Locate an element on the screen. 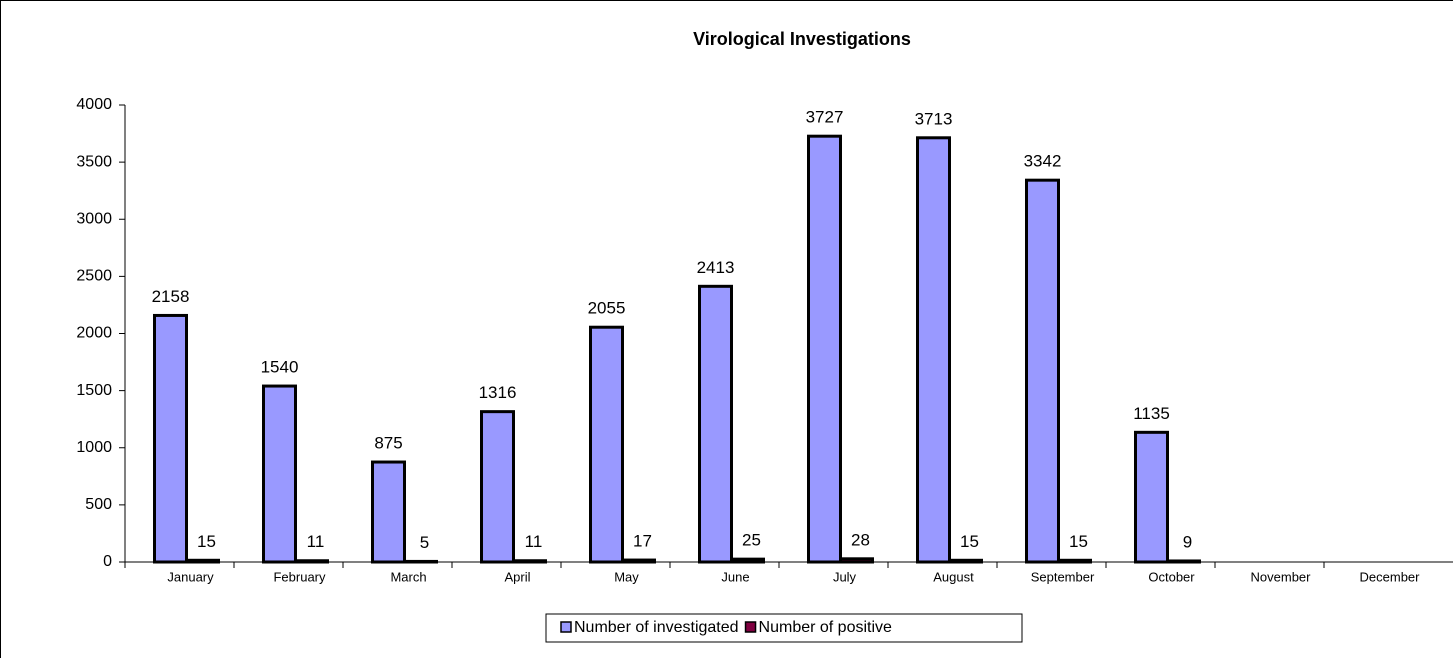 The height and width of the screenshot is (658, 1453). y-tick-label: 3000 is located at coordinates (94, 218).